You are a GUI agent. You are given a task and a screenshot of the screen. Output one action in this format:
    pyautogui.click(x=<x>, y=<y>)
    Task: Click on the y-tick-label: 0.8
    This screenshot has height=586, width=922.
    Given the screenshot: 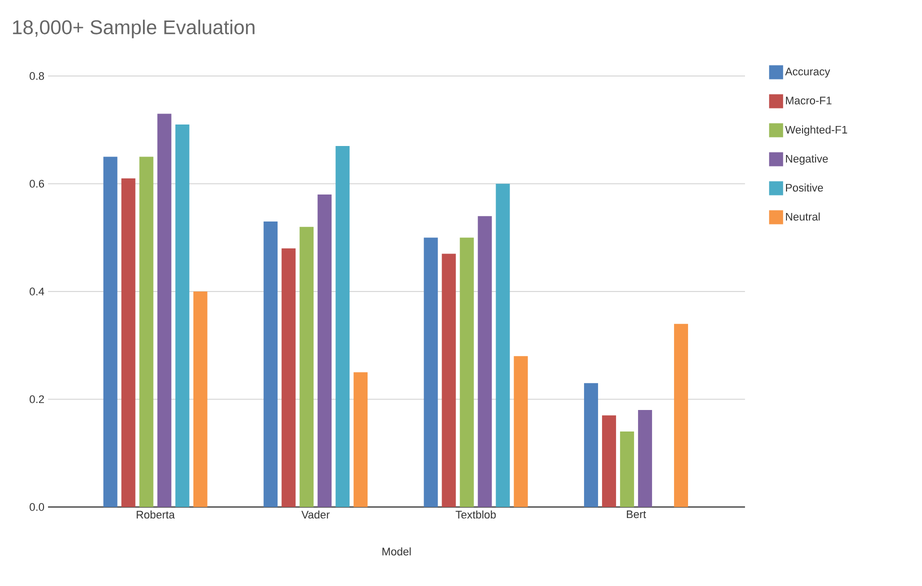 What is the action you would take?
    pyautogui.click(x=37, y=76)
    